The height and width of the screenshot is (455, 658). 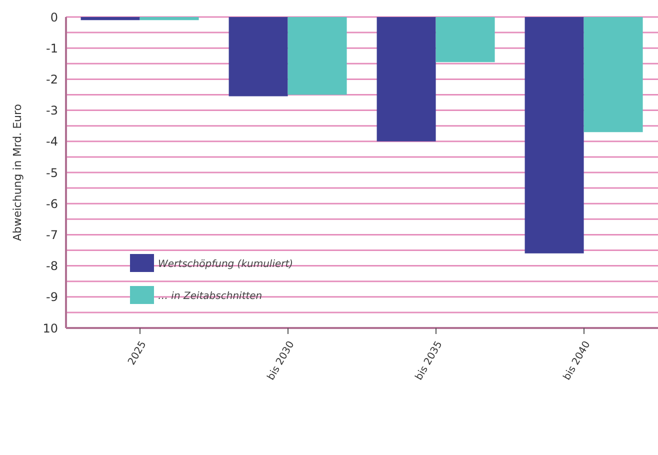 What do you see at coordinates (52, 48) in the screenshot?
I see `y-tick-label: -1` at bounding box center [52, 48].